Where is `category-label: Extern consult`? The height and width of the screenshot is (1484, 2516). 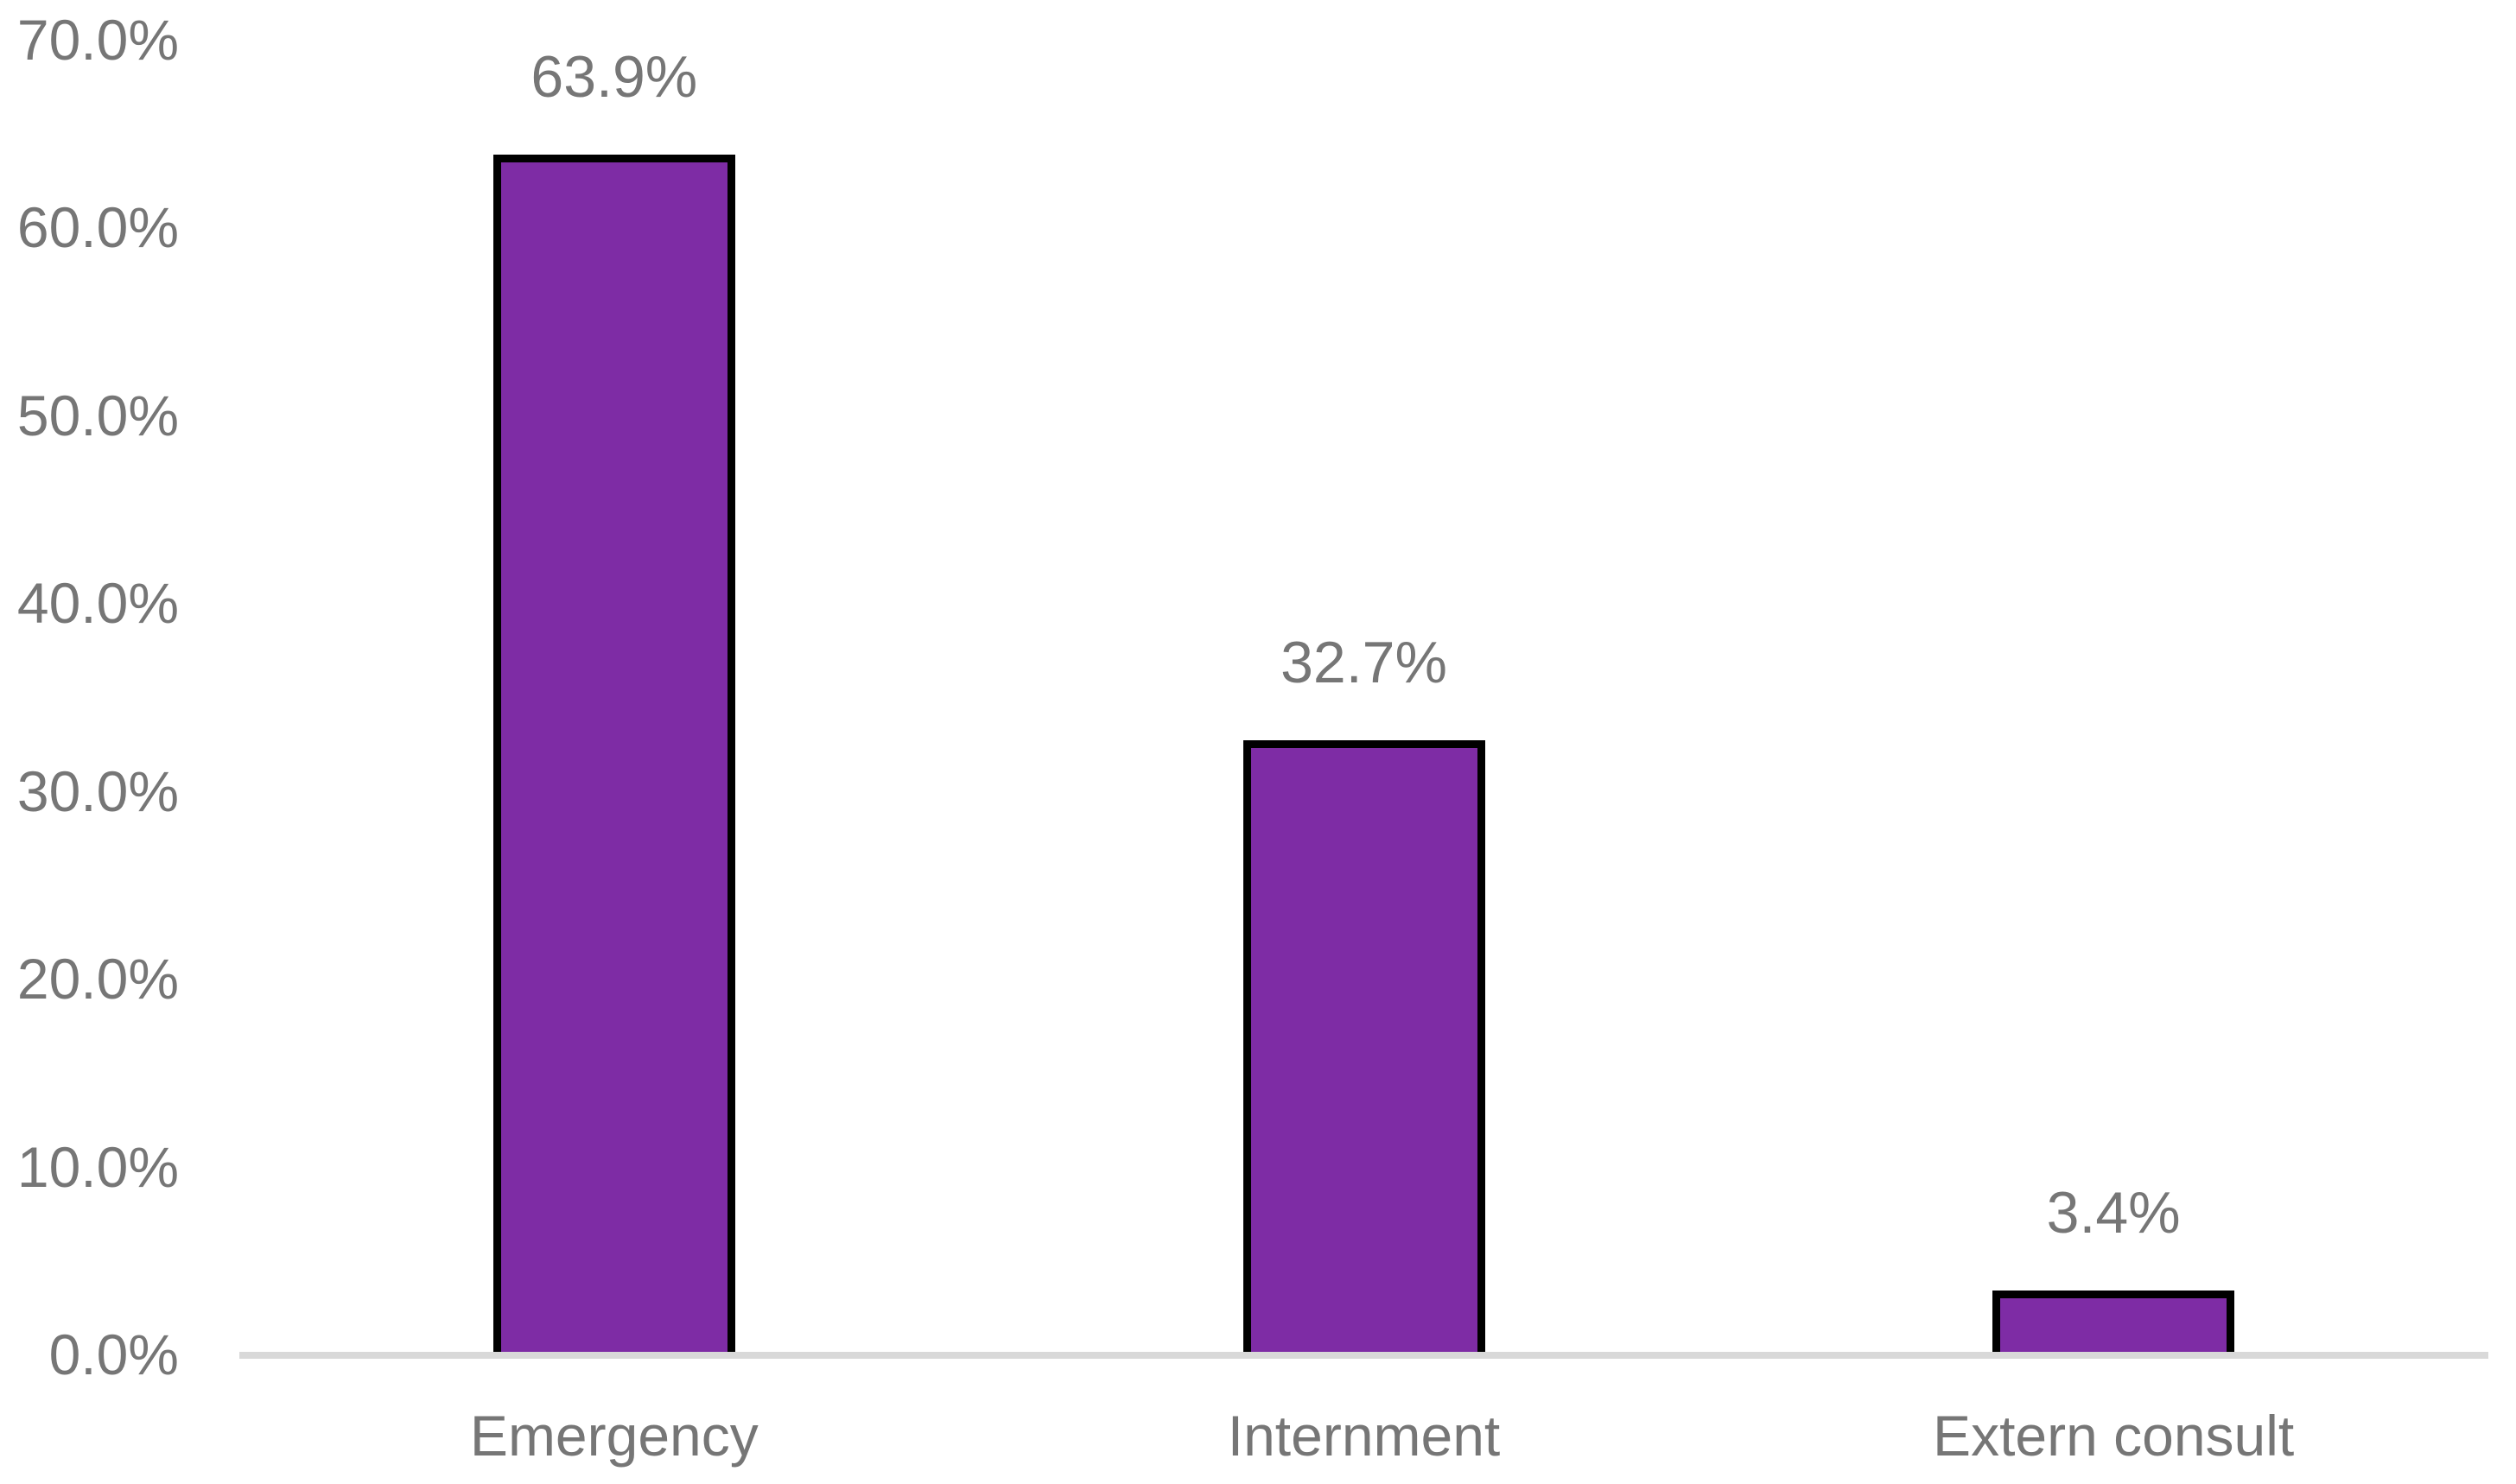 category-label: Extern consult is located at coordinates (2114, 1436).